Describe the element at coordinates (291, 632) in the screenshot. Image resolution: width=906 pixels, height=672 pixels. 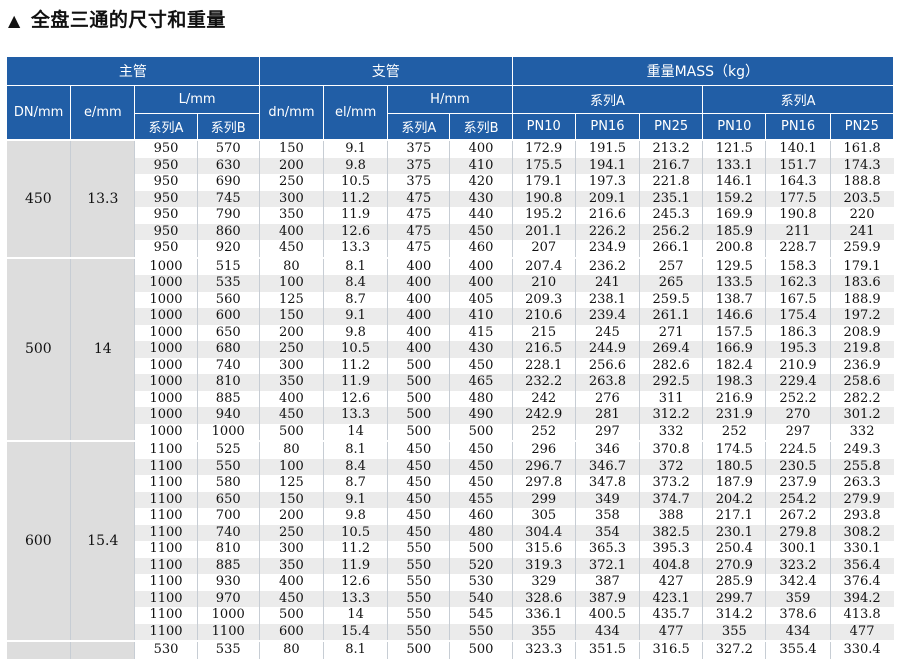
I see `table-cell: 600` at that location.